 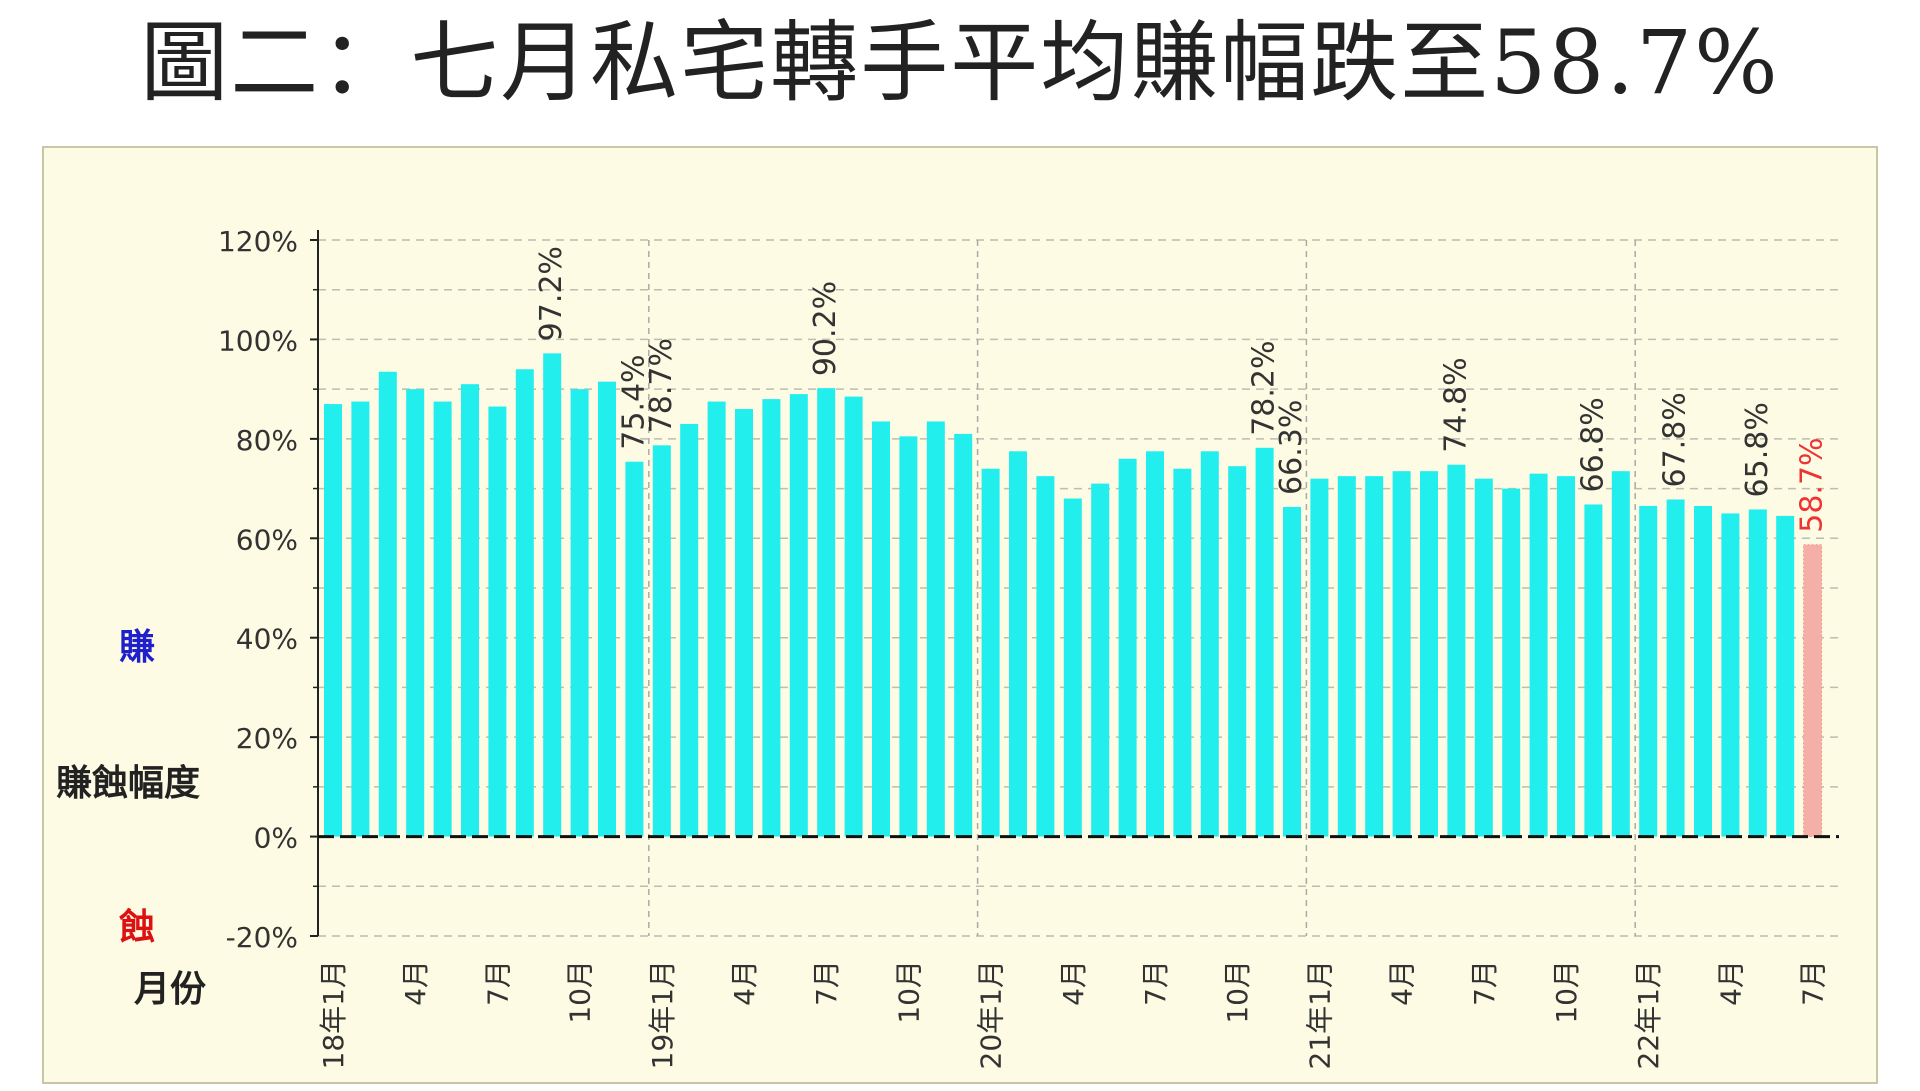 I want to click on x-tick-label: 19年1月, so click(x=662, y=1014).